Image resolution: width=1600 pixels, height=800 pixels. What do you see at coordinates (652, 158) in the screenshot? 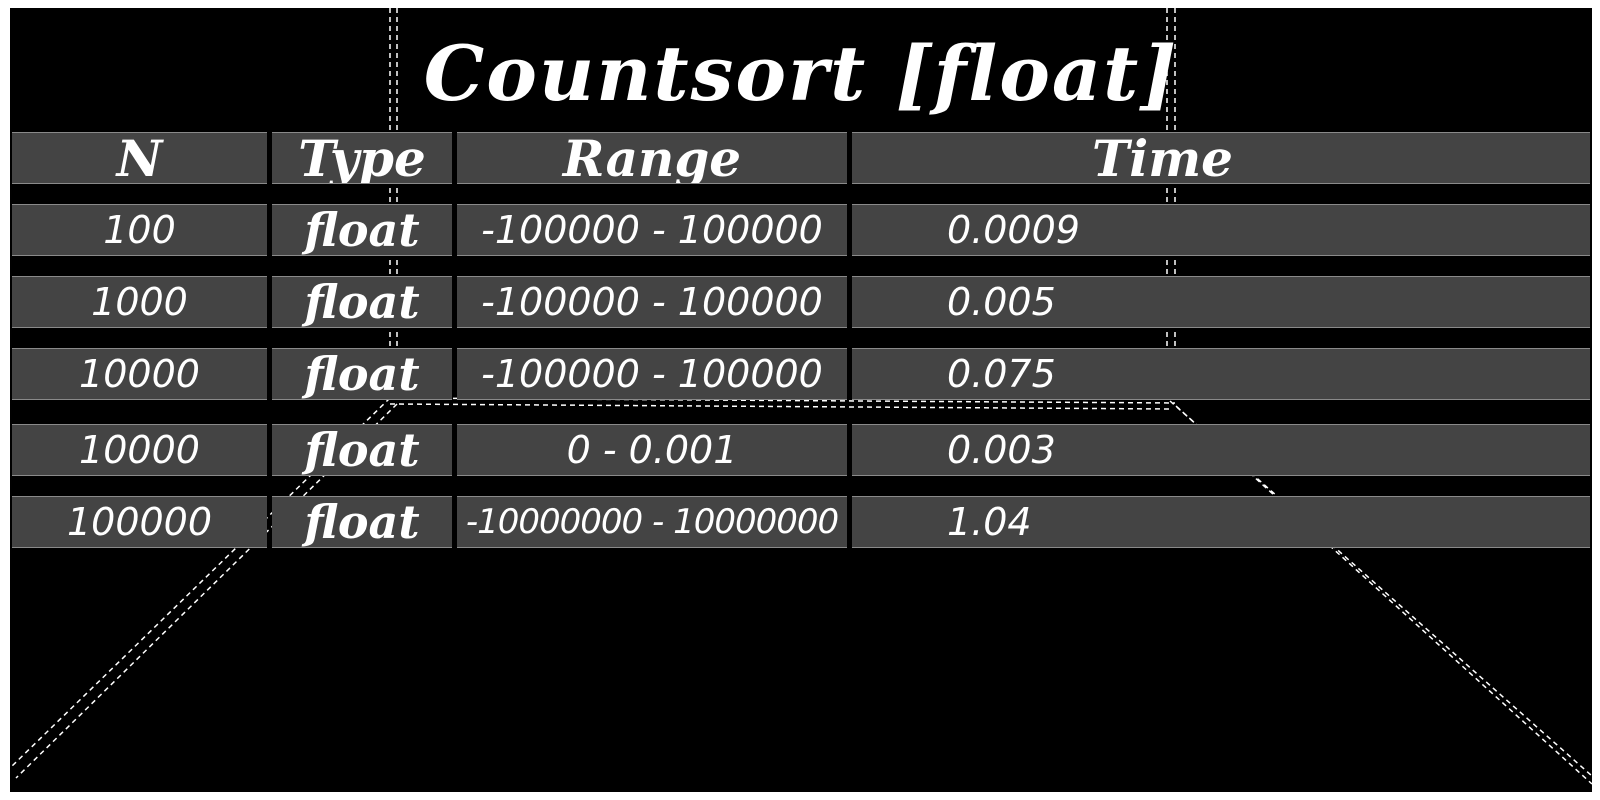
I see `header-range: Range` at bounding box center [652, 158].